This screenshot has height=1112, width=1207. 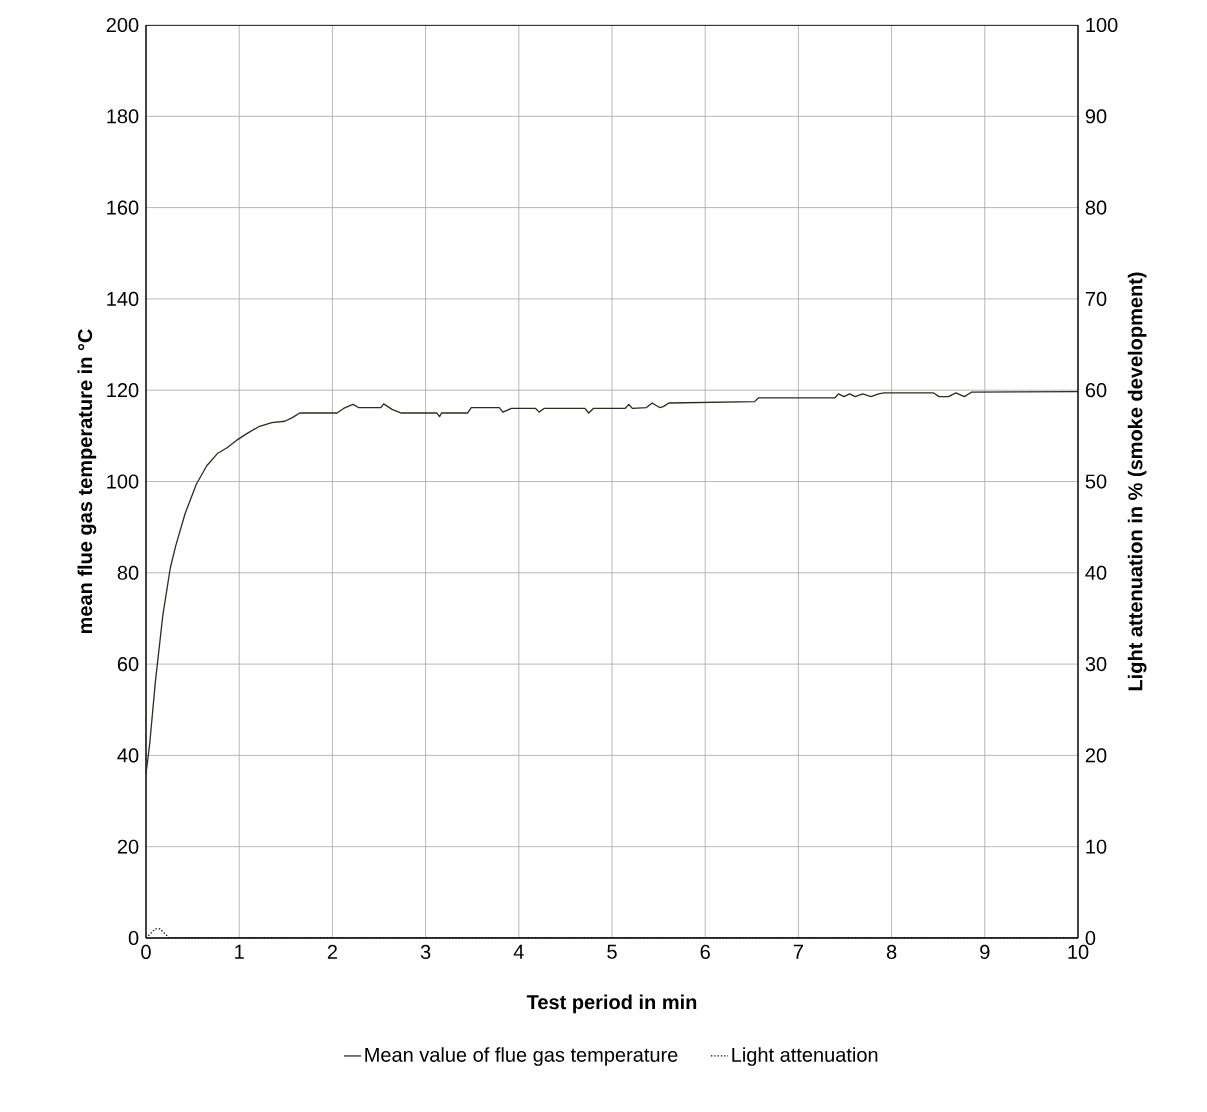 I want to click on y-tick-label: 0, so click(x=133, y=938).